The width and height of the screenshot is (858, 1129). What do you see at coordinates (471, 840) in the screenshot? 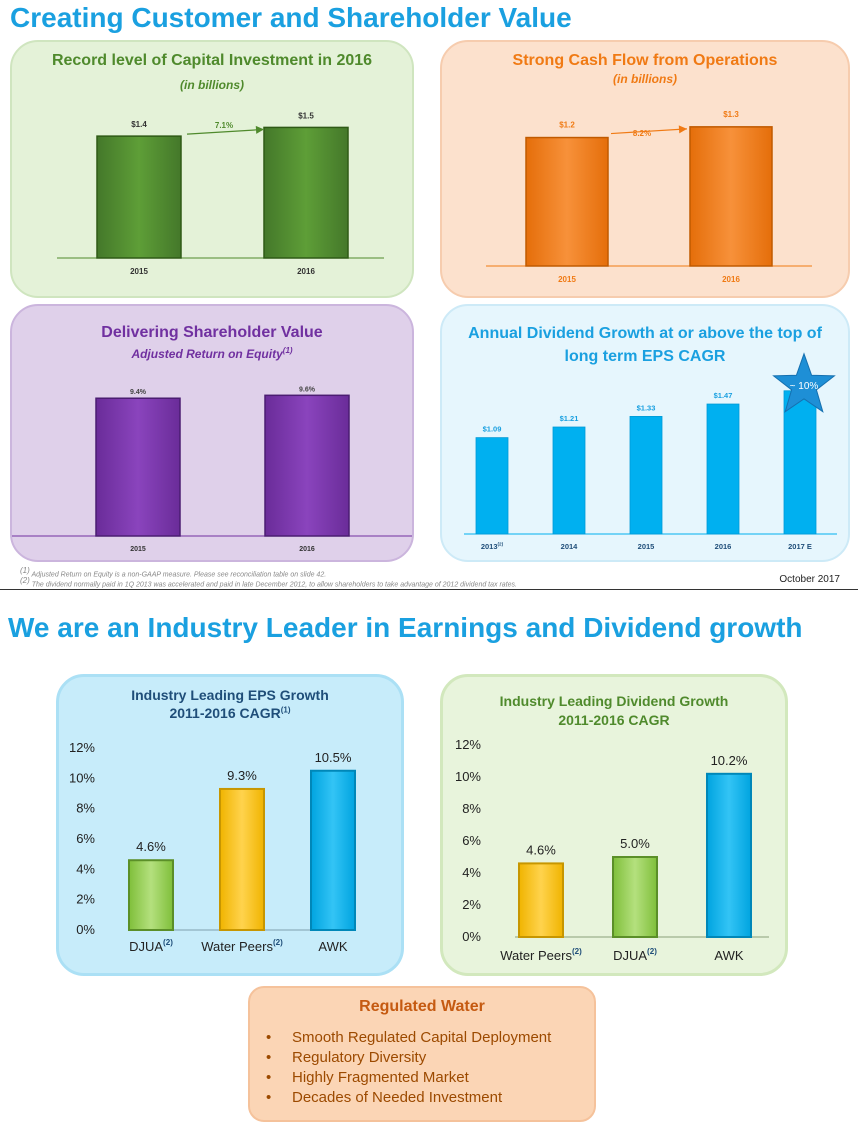
I see `y-tick-label: 6%` at bounding box center [471, 840].